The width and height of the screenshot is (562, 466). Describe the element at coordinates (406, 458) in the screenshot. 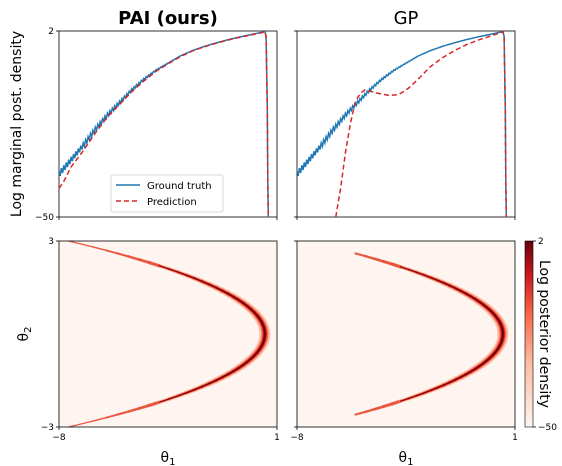

I see `xlabel-br: θ1` at that location.